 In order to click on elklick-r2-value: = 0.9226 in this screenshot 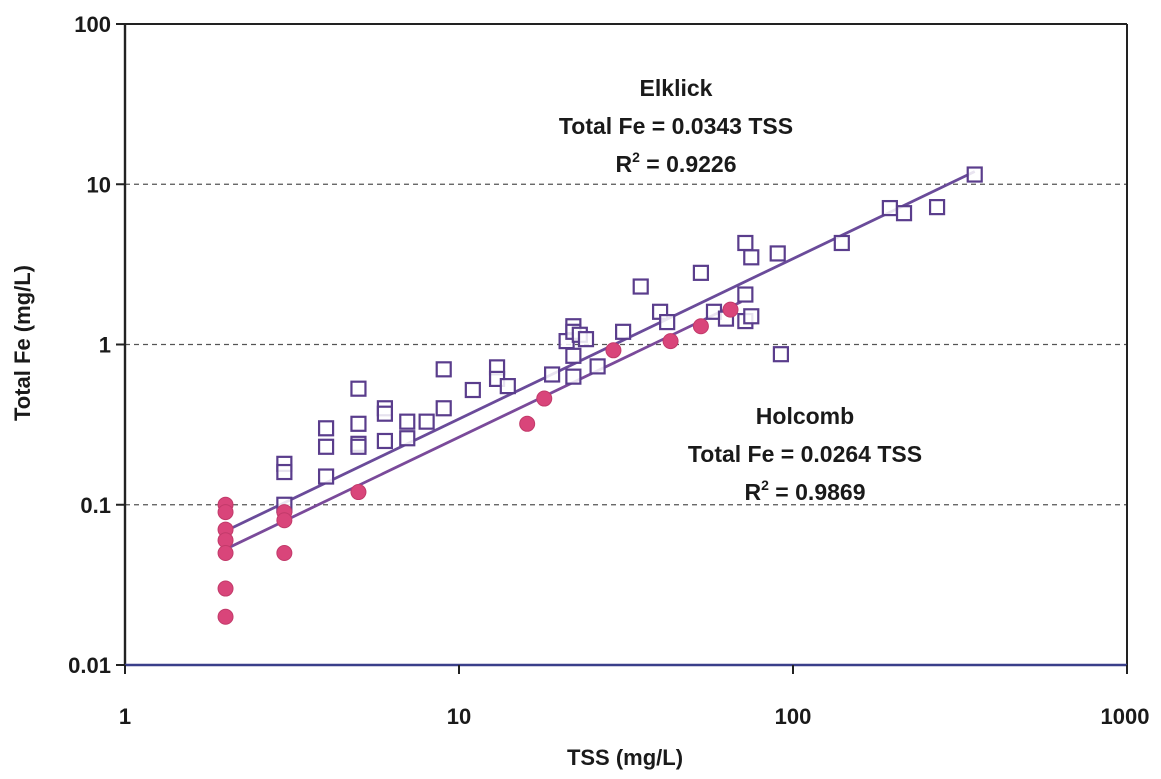, I will do `click(688, 164)`.